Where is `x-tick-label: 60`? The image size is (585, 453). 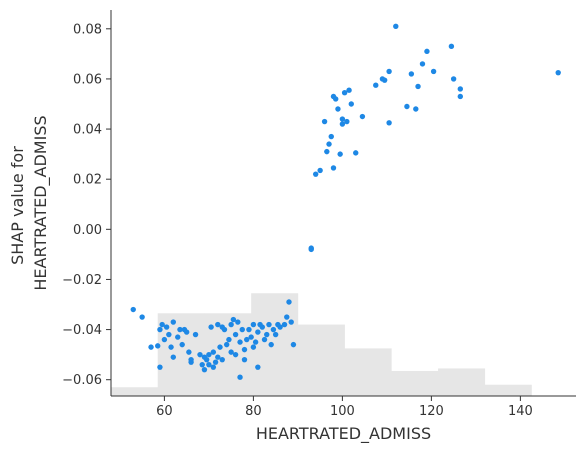
x-tick-label: 60 is located at coordinates (164, 411).